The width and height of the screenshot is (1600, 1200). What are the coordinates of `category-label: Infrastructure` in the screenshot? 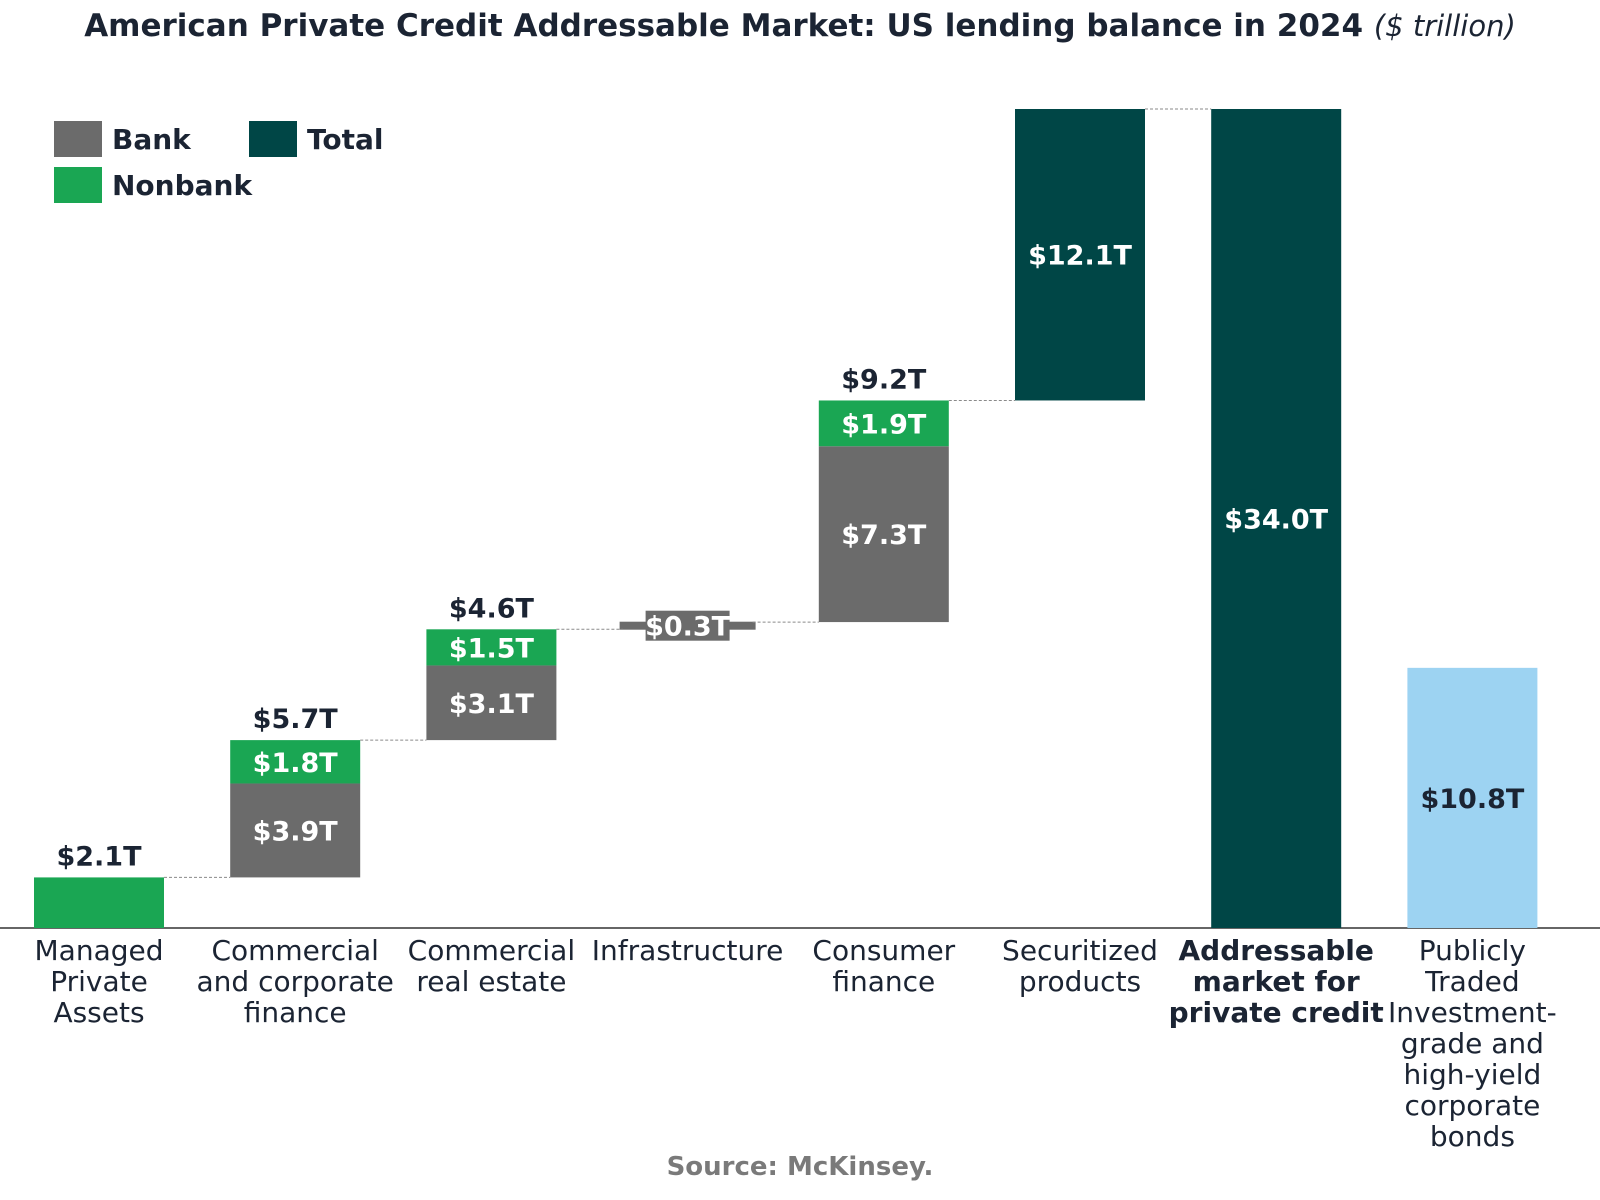 It's located at (688, 950).